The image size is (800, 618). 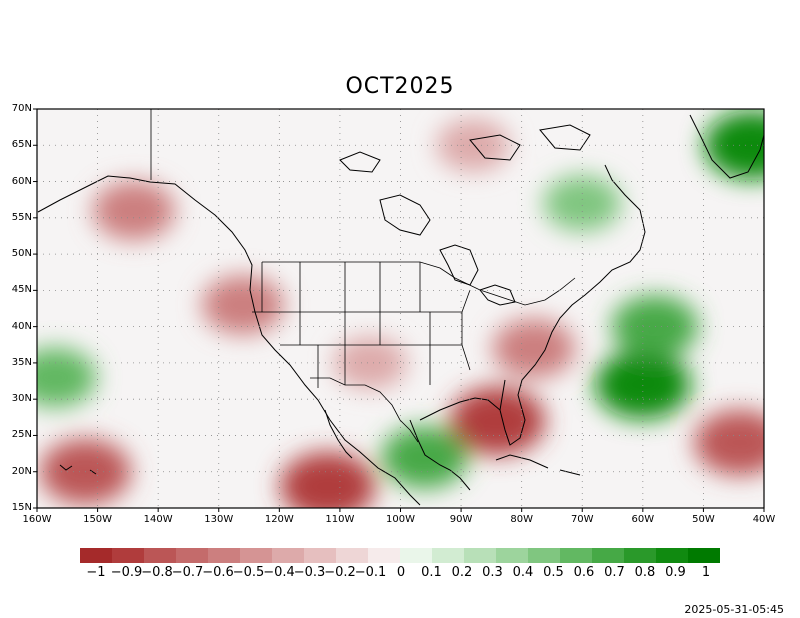 What do you see at coordinates (21, 399) in the screenshot?
I see `lat-tick-label: 30N` at bounding box center [21, 399].